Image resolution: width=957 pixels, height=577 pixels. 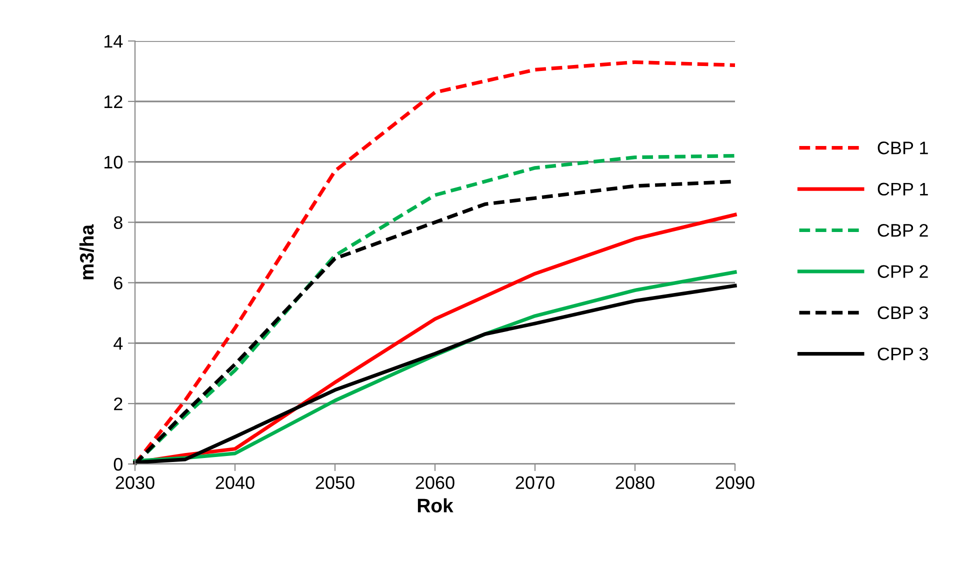 I want to click on y-tick-label: 8, so click(x=118, y=223).